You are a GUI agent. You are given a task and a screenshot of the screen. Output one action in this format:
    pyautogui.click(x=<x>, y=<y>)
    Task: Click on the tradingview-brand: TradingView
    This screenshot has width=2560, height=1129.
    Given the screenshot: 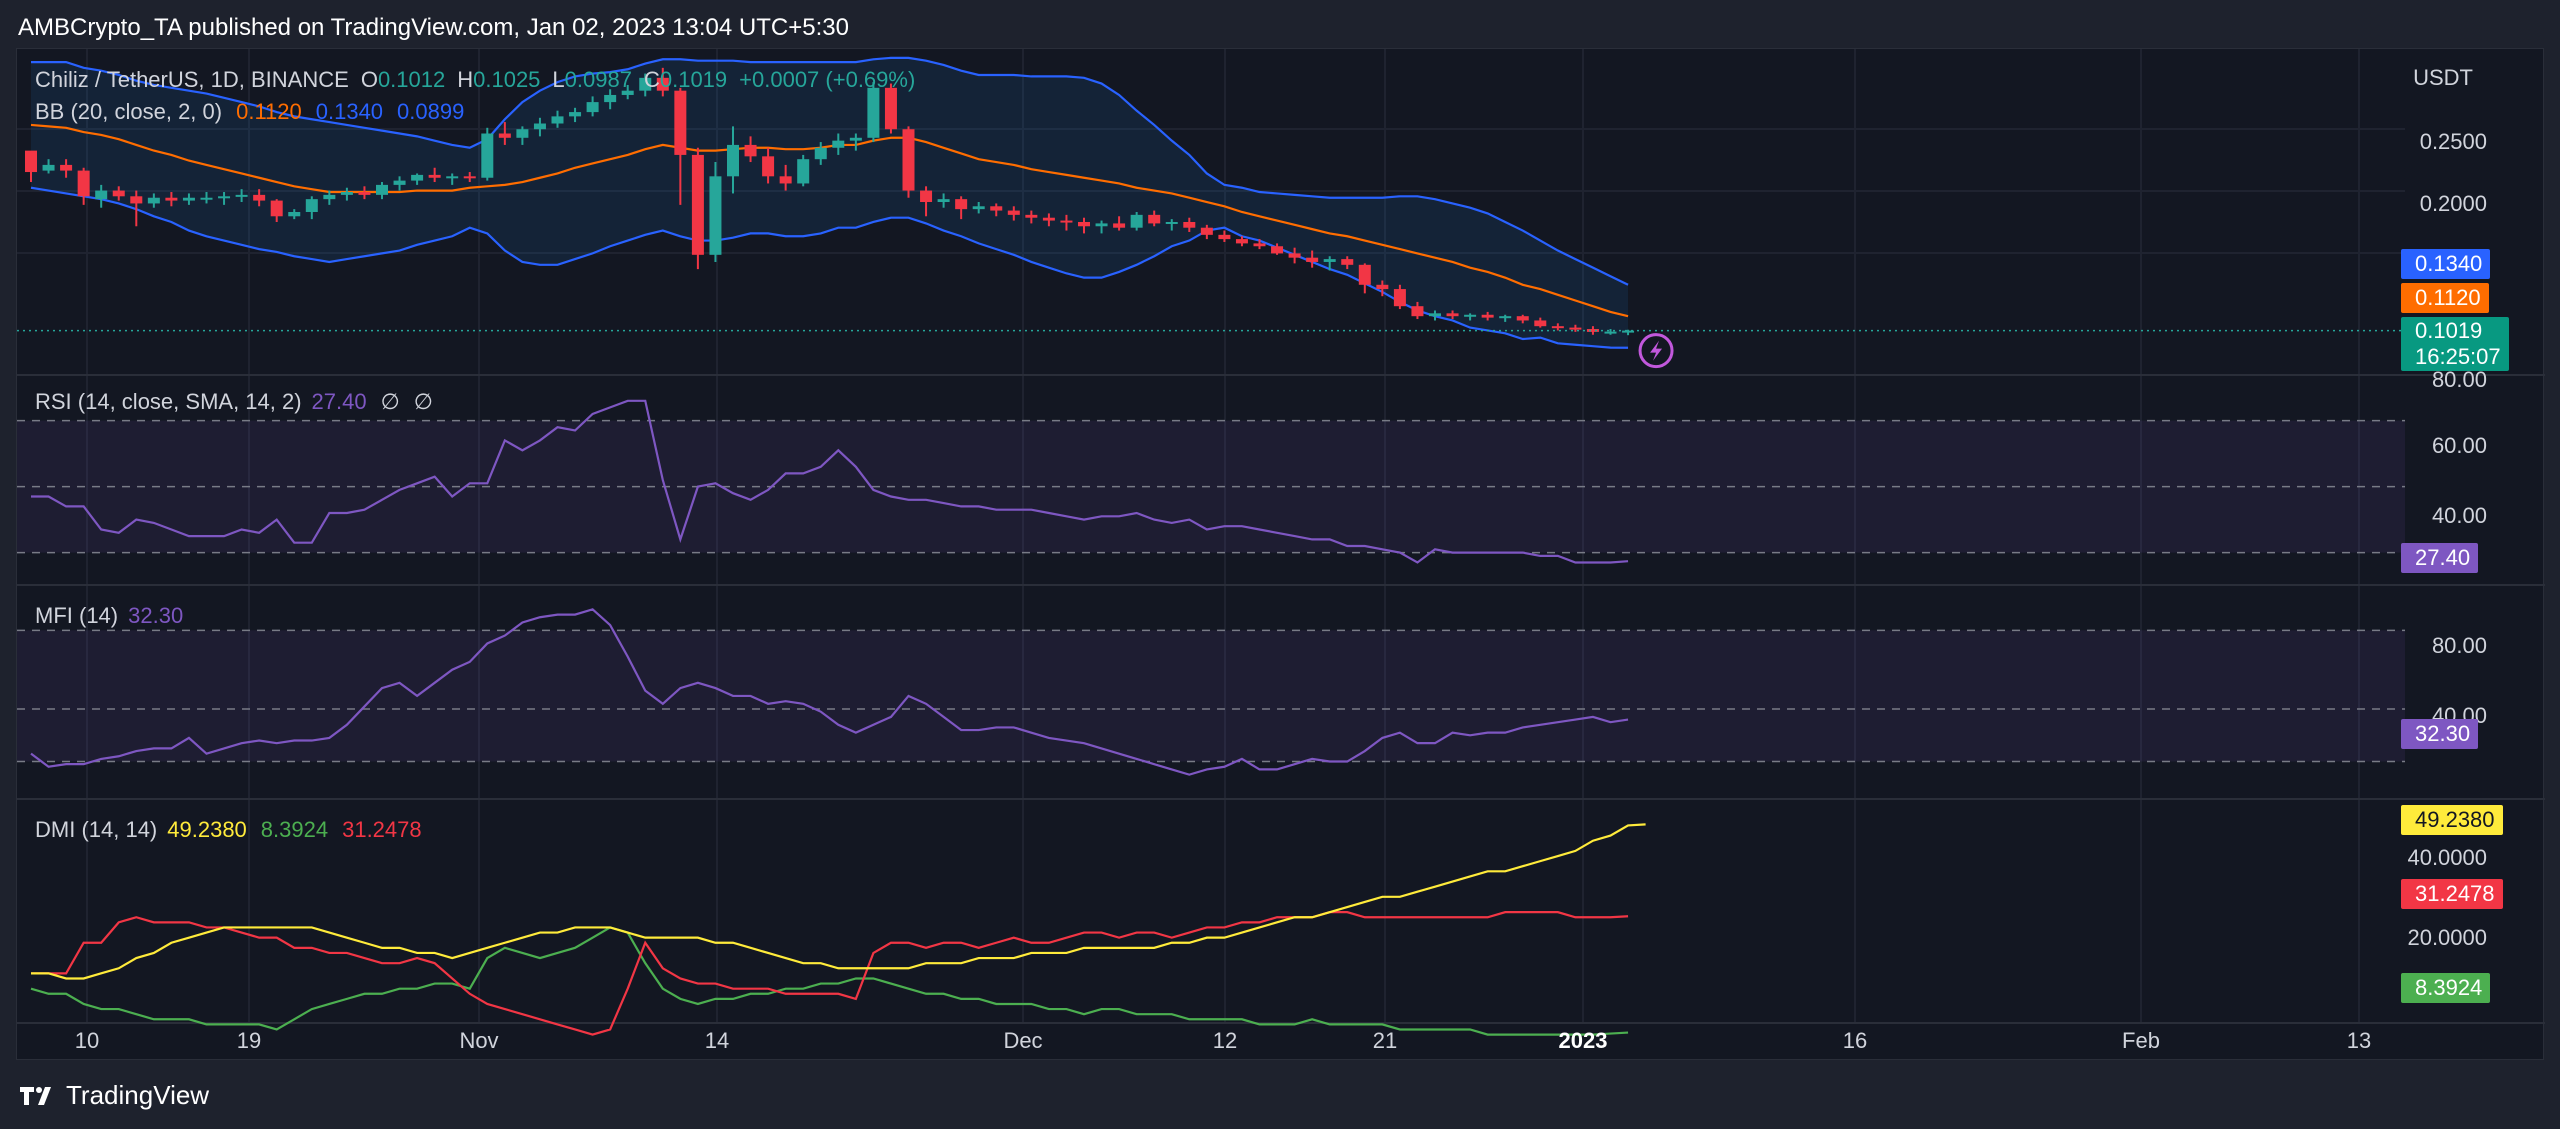 What is the action you would take?
    pyautogui.click(x=138, y=1095)
    